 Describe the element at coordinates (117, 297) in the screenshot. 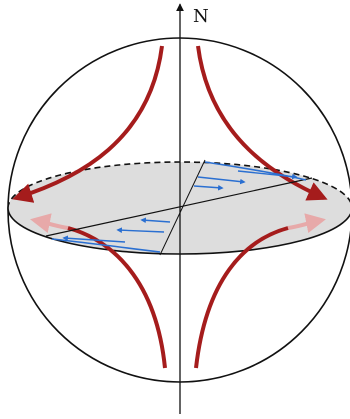

I see `flow-arrow-lower-left` at that location.